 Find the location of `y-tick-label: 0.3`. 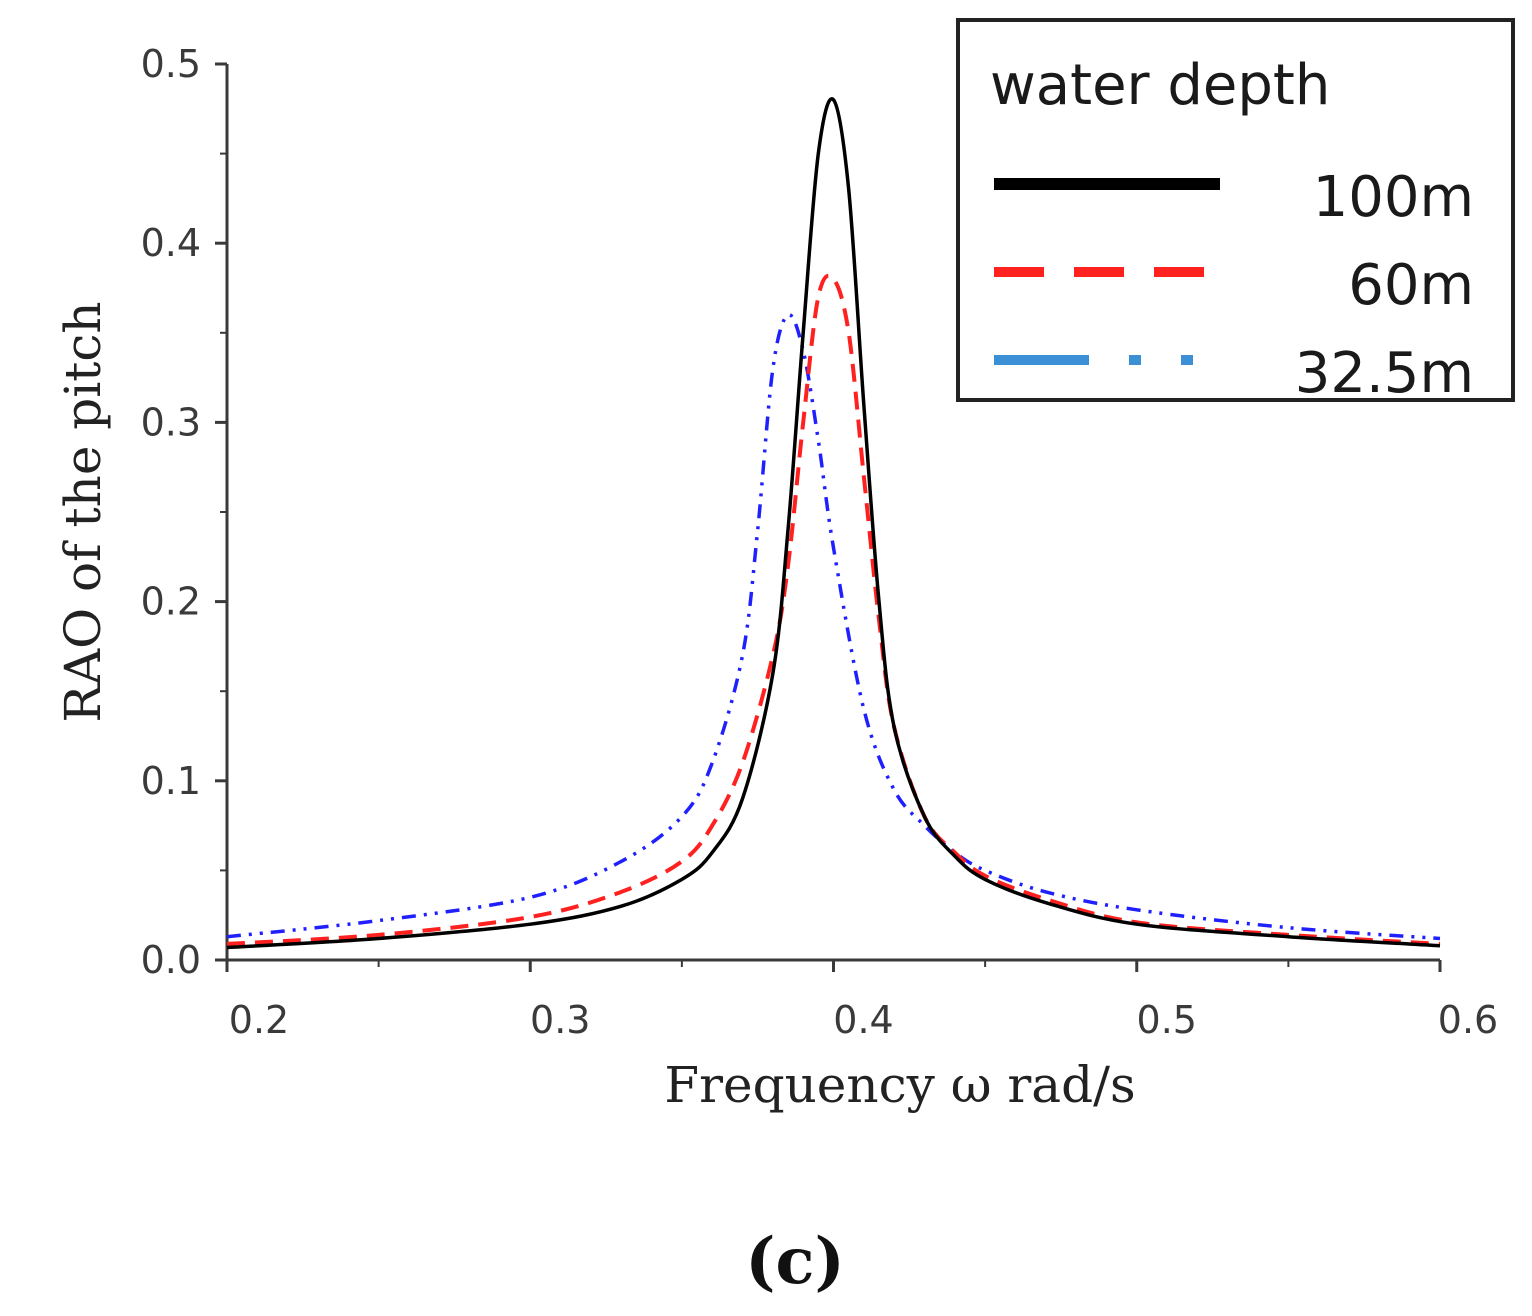

y-tick-label: 0.3 is located at coordinates (171, 422).